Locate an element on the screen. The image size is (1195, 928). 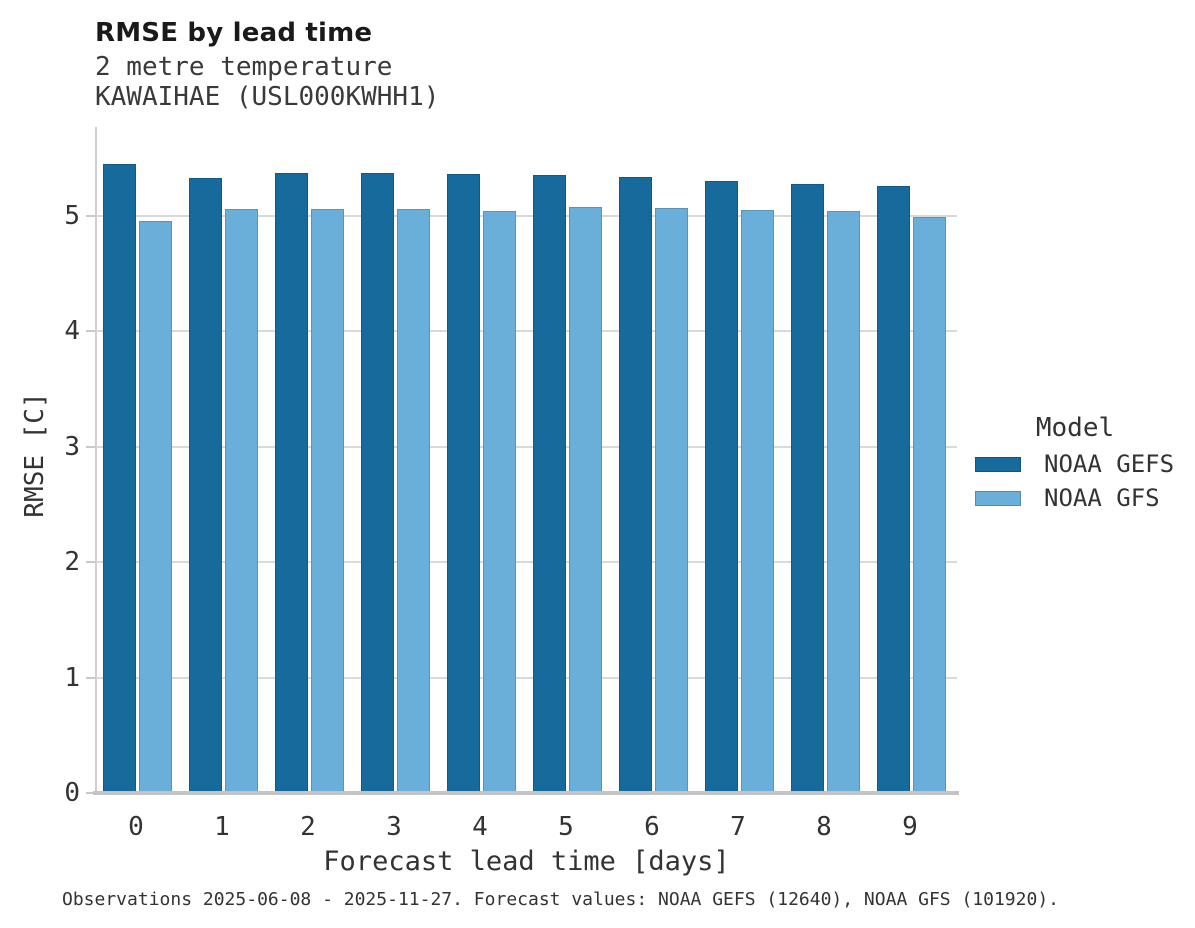
x-tick-label-0: 0 is located at coordinates (136, 827).